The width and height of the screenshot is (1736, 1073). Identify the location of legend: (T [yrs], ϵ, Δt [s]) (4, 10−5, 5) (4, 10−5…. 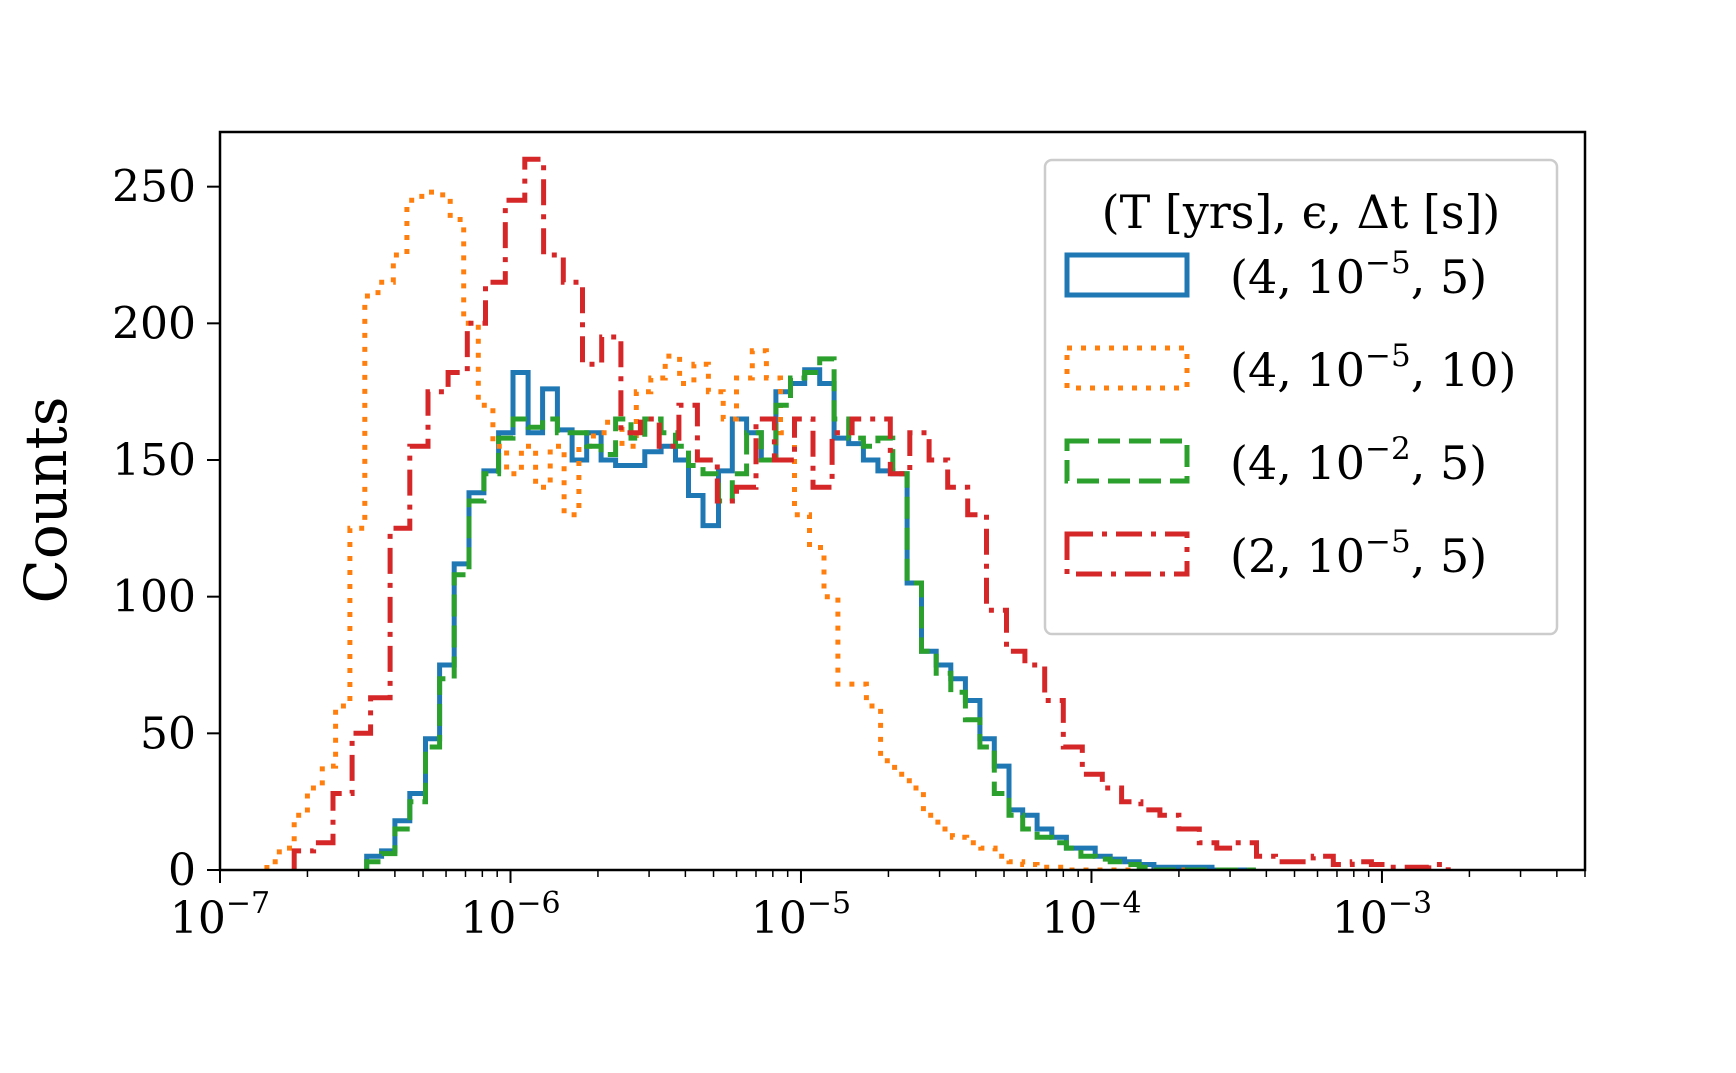
(1301, 397).